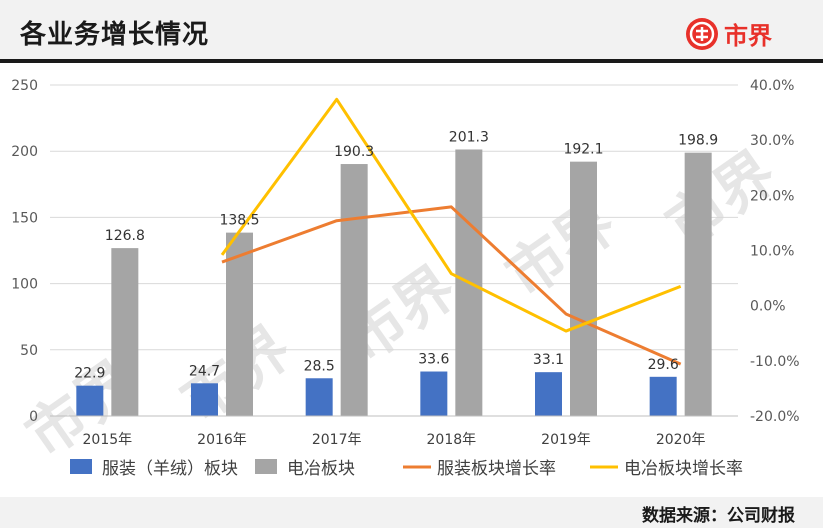 This screenshot has height=528, width=823. Describe the element at coordinates (772, 86) in the screenshot. I see `right-tick-label: 40.0%` at that location.